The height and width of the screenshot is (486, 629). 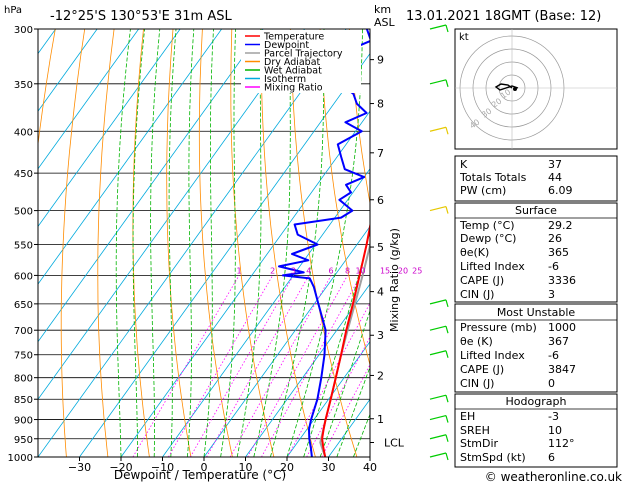 What do you see at coordinates (562, 369) in the screenshot?
I see `mu-cape-value: 3847` at bounding box center [562, 369].